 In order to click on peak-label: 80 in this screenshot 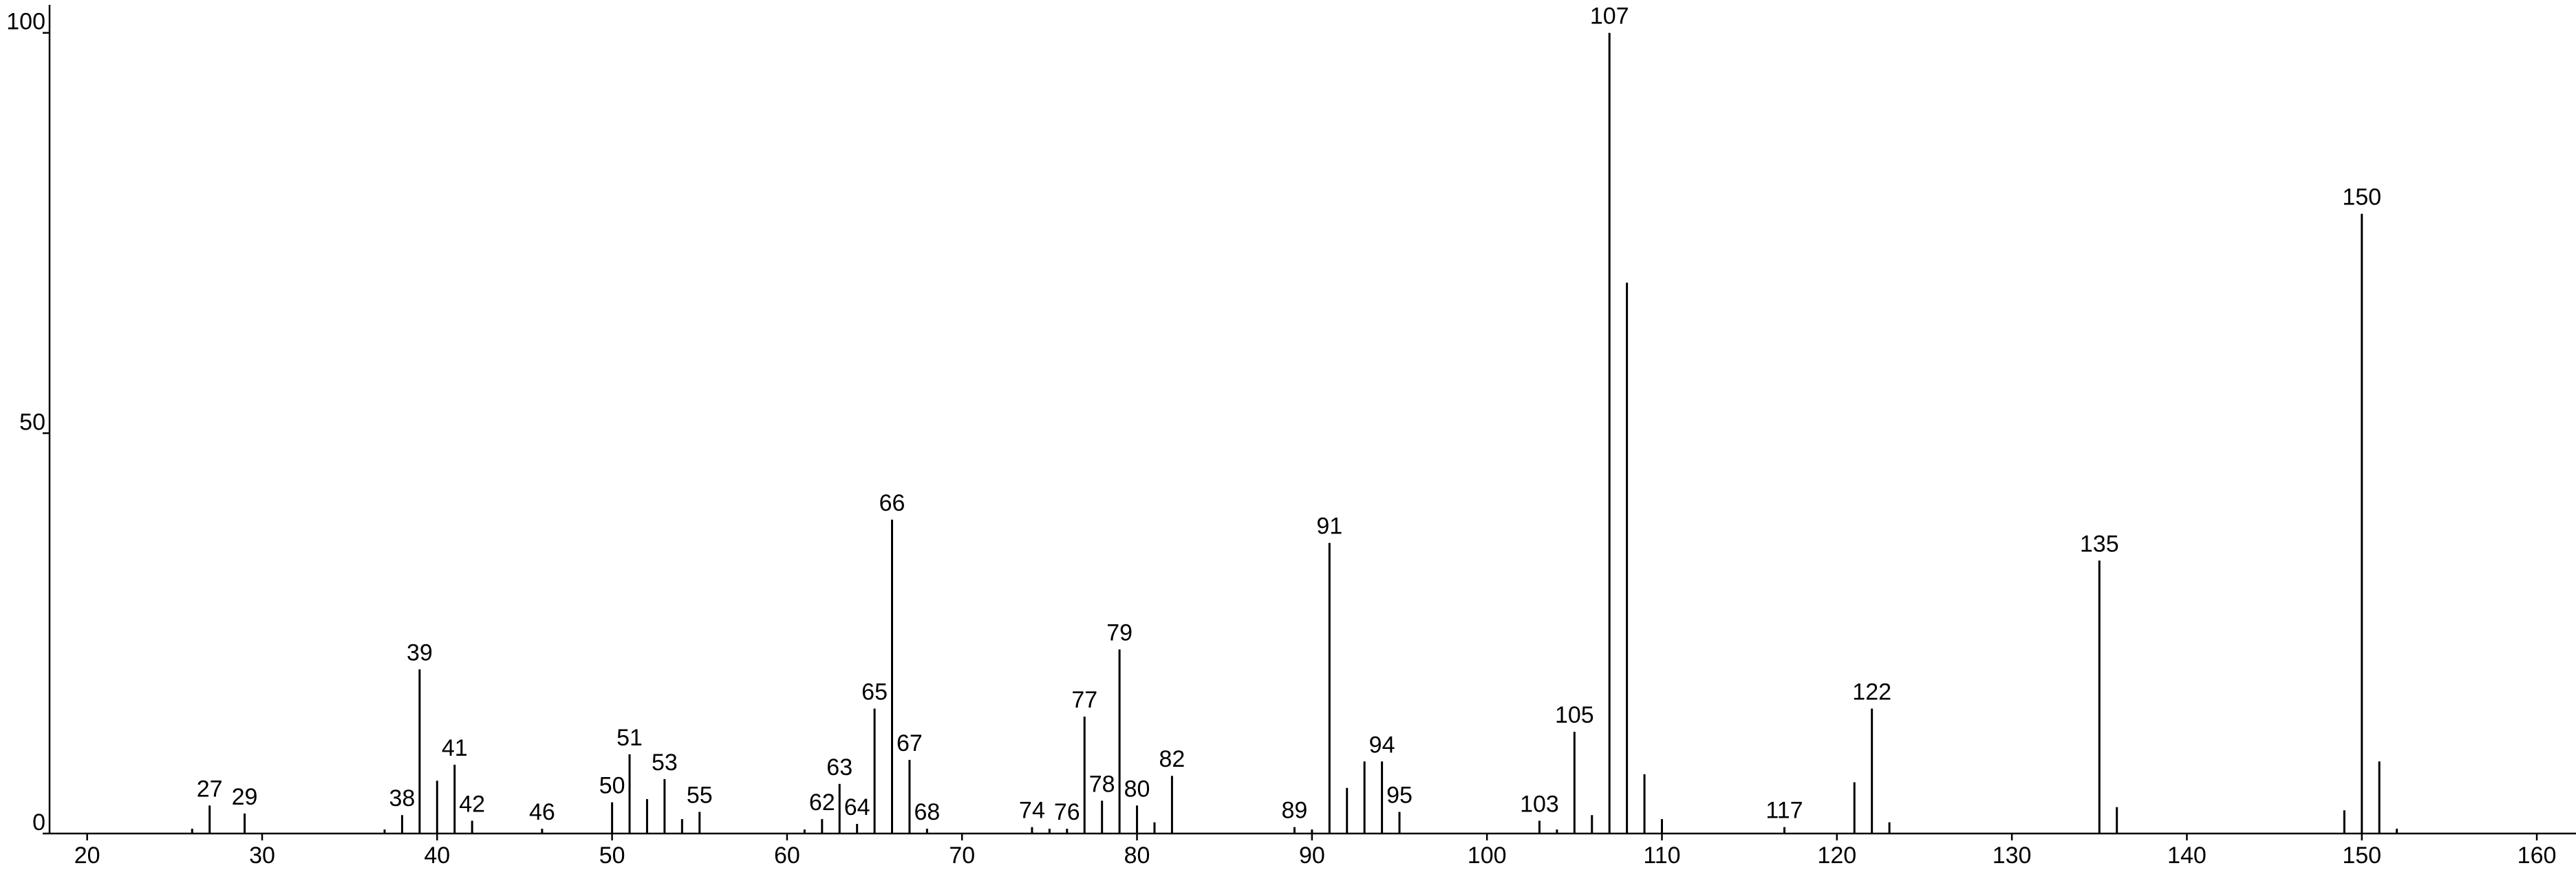, I will do `click(1137, 789)`.